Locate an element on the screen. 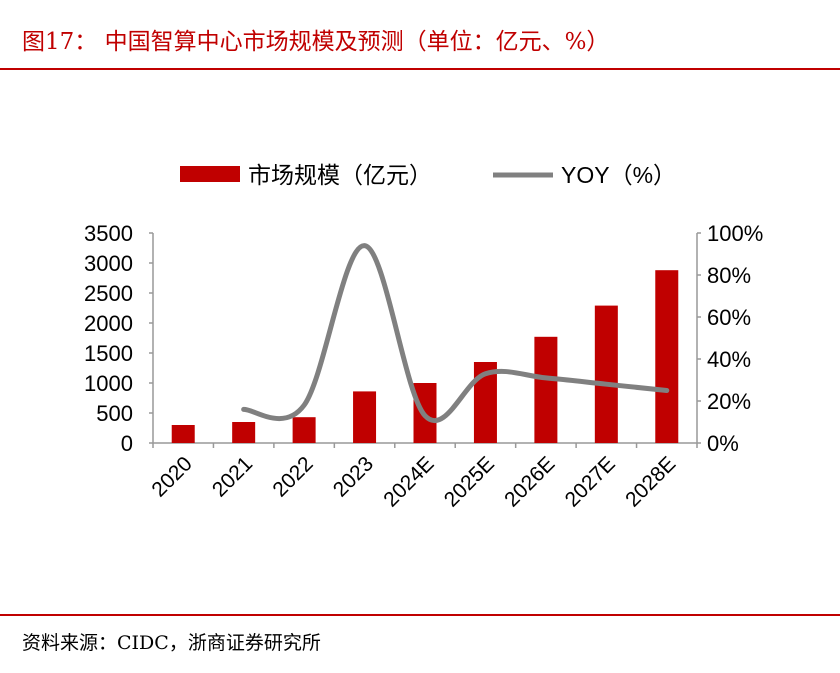  figure-title: 图17： 中国智算中心市场规模及预测（单位：亿元、%） is located at coordinates (316, 42).